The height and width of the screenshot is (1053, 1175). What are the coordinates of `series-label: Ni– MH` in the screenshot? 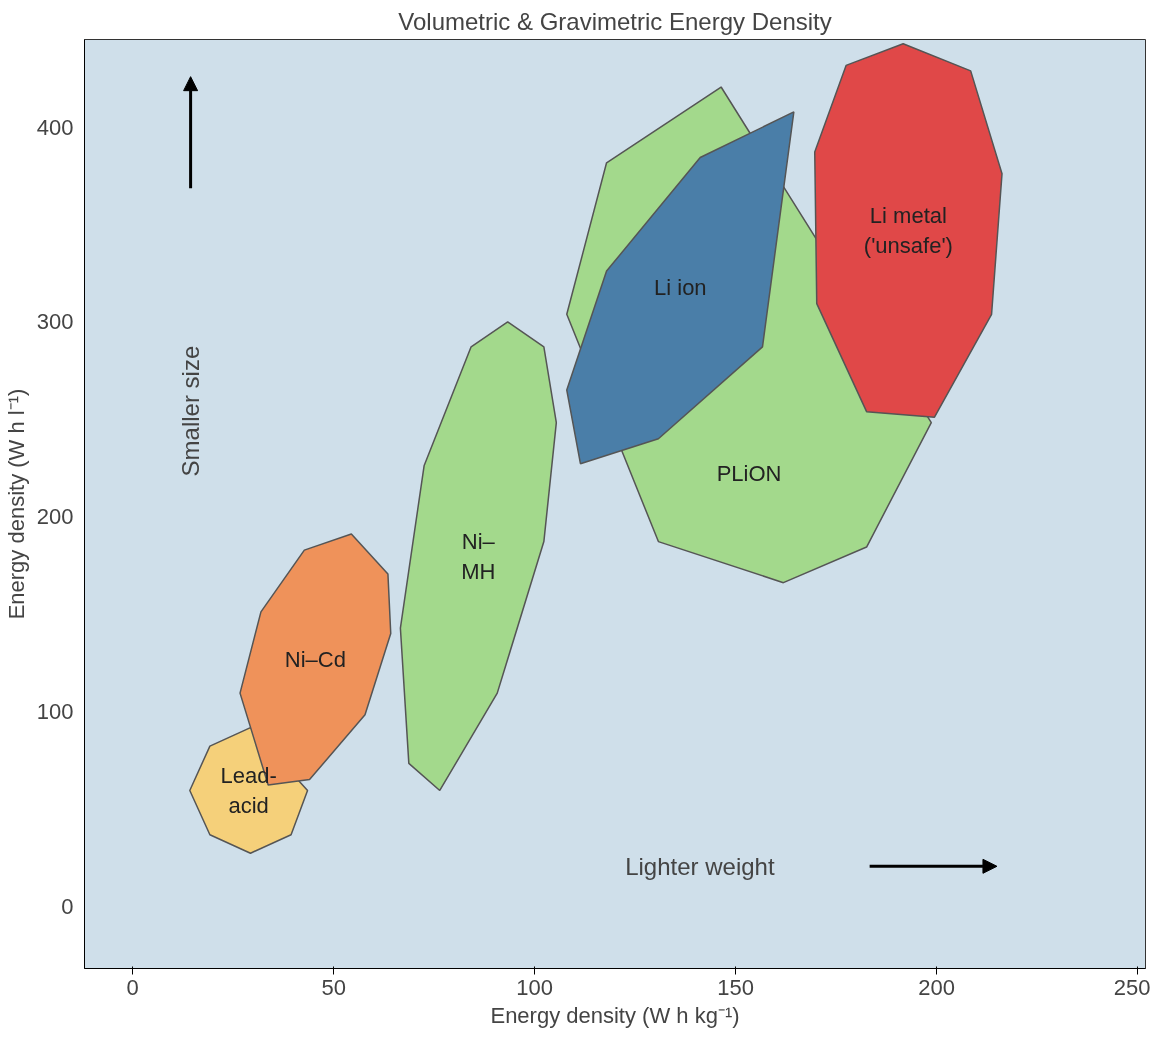 It's located at (478, 556).